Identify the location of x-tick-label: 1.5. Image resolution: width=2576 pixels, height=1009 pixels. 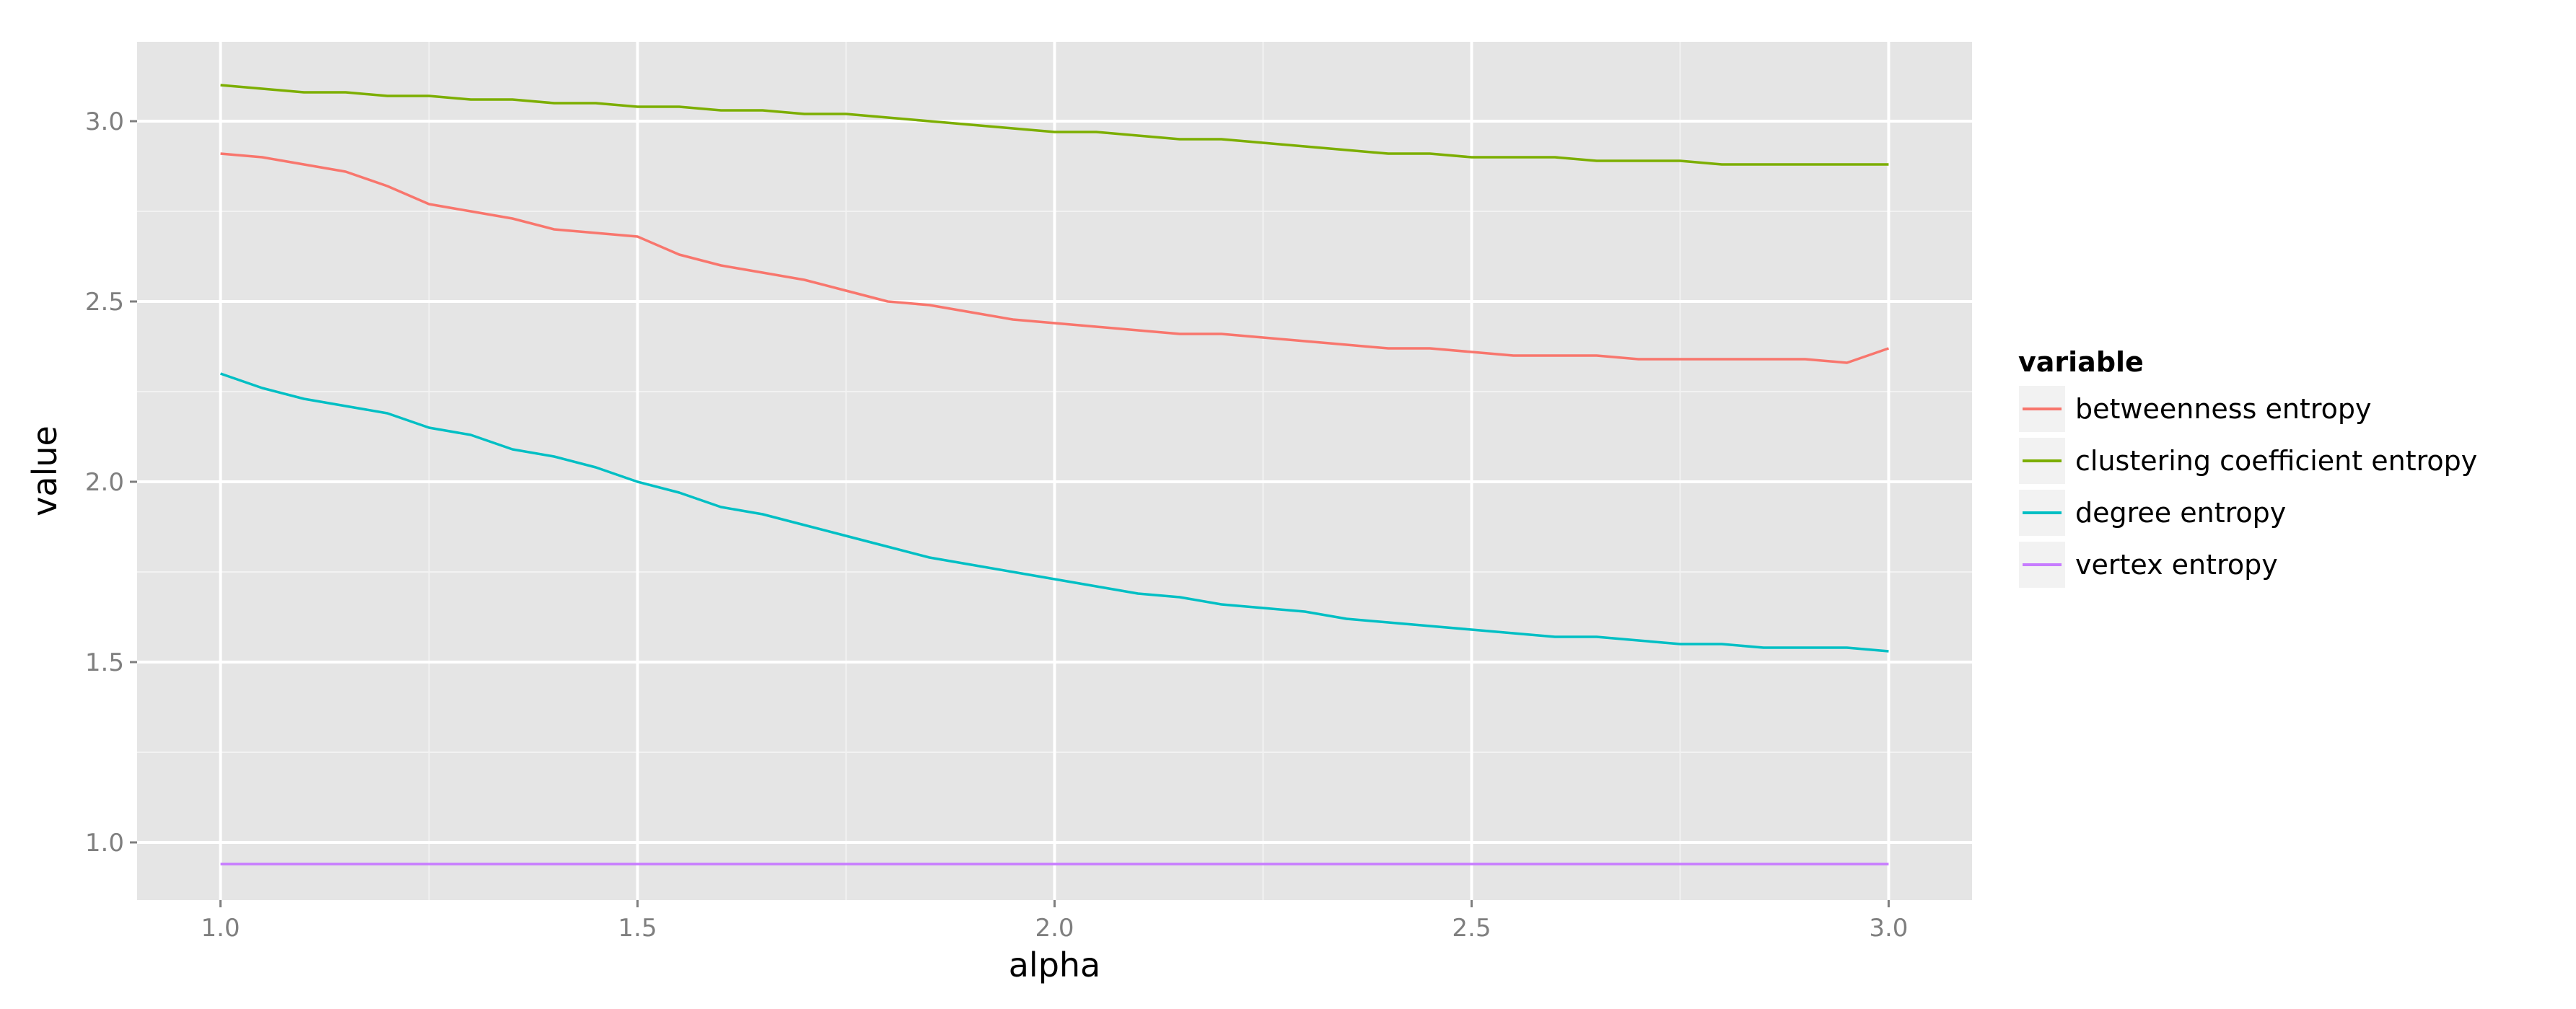
(637, 928).